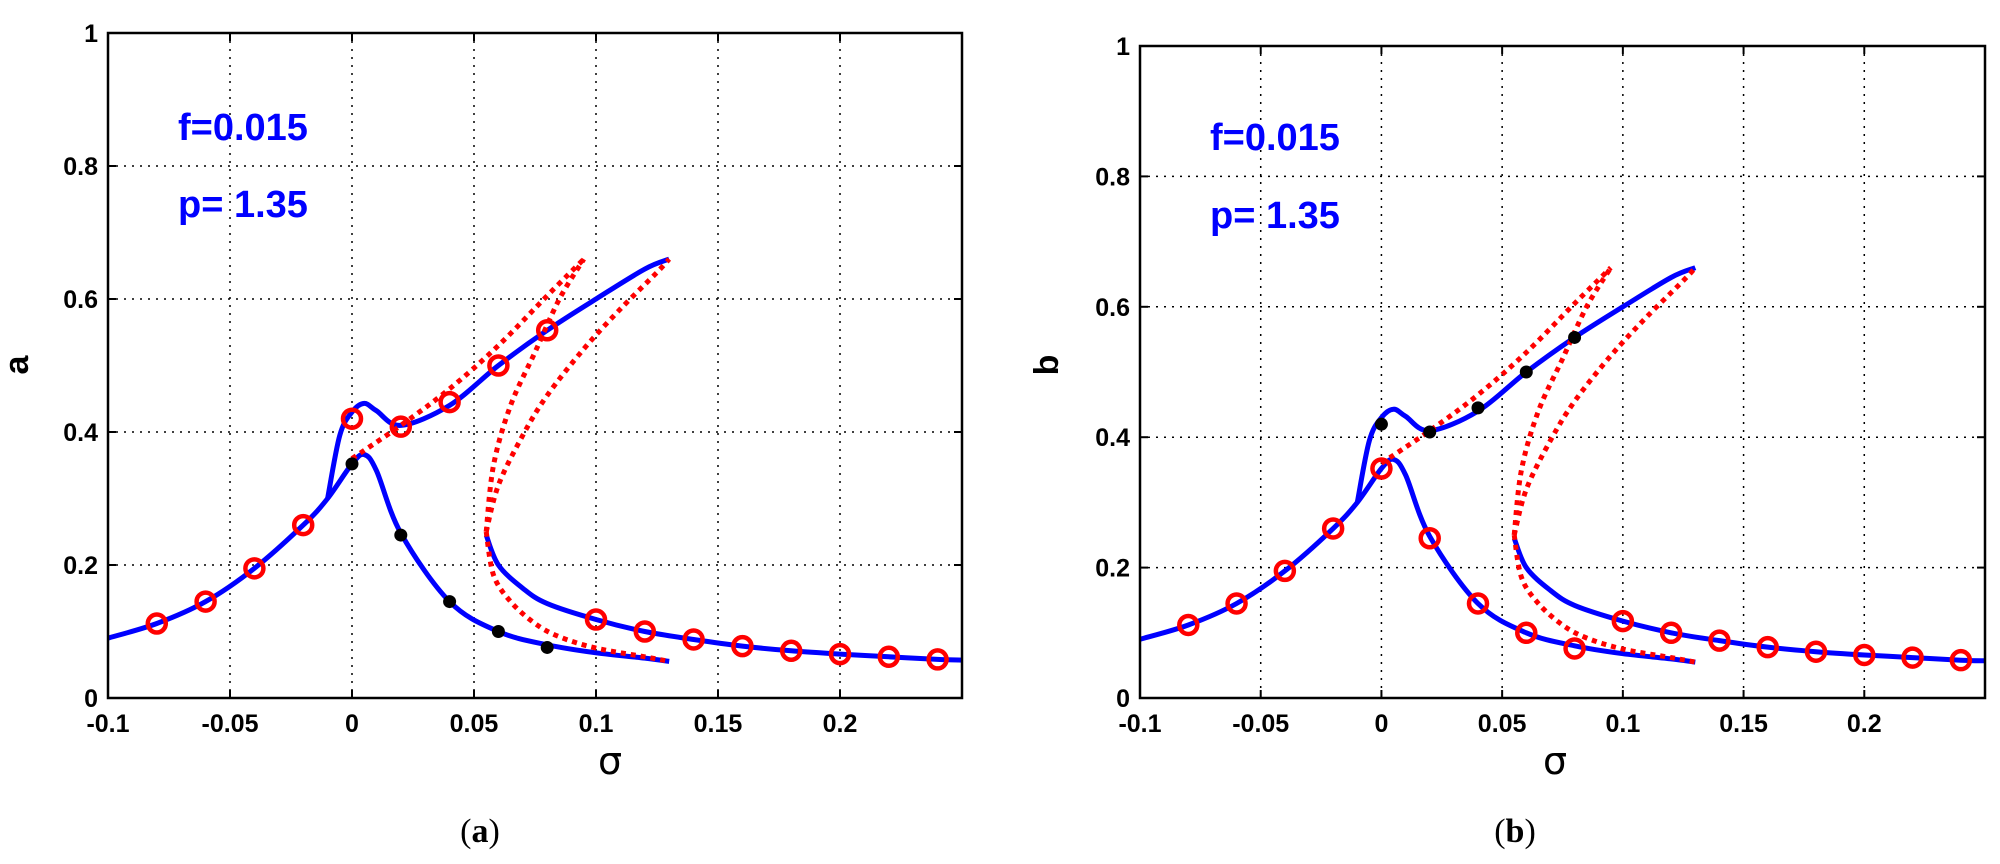  What do you see at coordinates (1864, 724) in the screenshot?
I see `panel-b-x-tick-label: 0.2` at bounding box center [1864, 724].